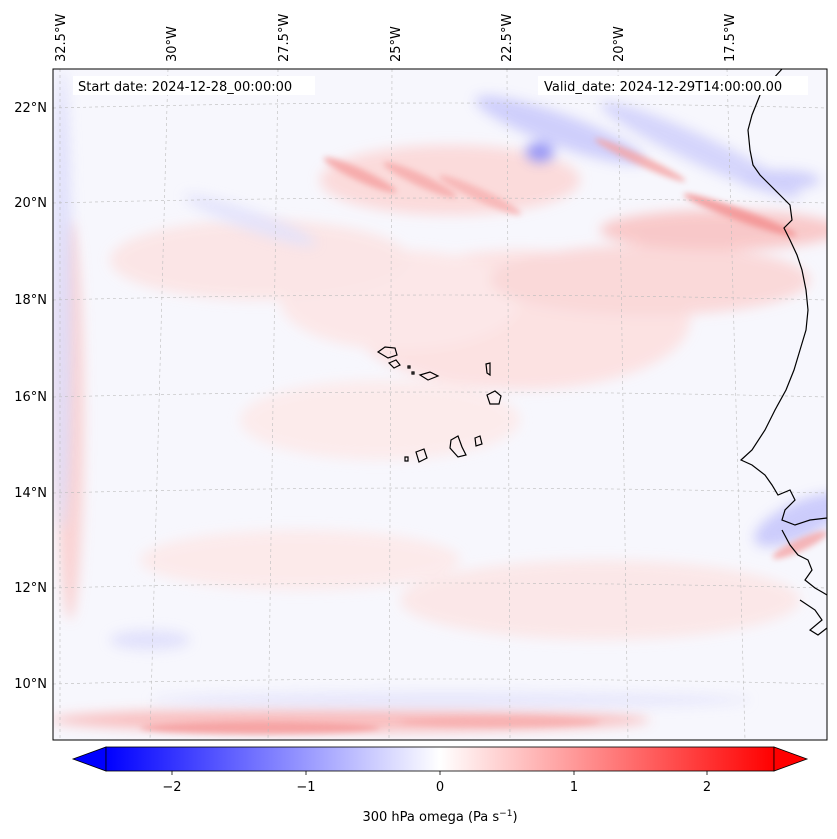  Describe the element at coordinates (172, 44) in the screenshot. I see `lon-label: 30°W` at that location.